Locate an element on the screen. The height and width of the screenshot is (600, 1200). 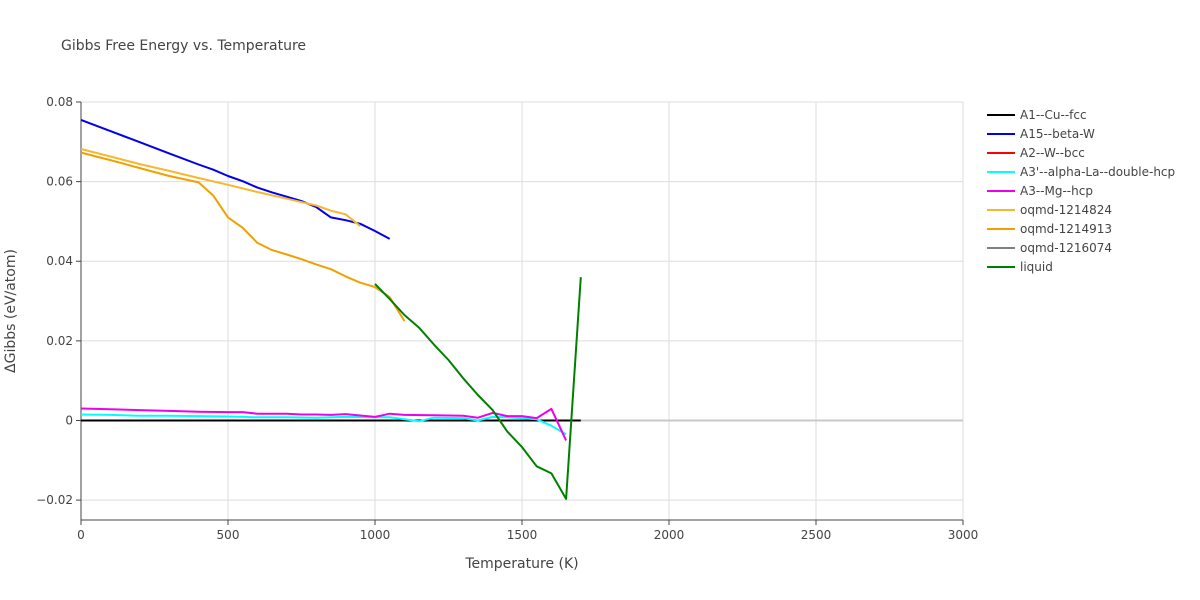
legend-item: oqmd-1214913 is located at coordinates (1049, 229).